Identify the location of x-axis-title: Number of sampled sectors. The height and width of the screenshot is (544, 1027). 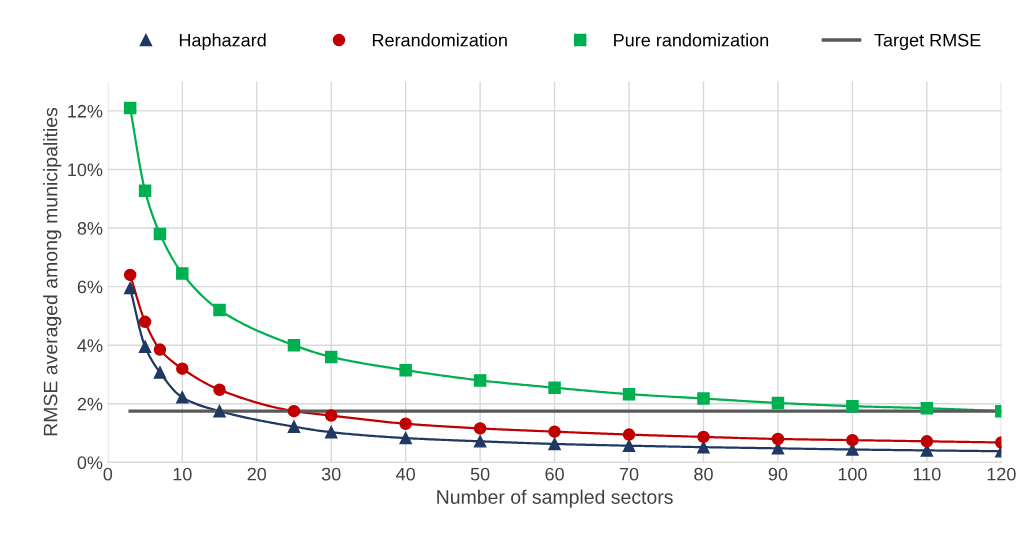
(555, 498).